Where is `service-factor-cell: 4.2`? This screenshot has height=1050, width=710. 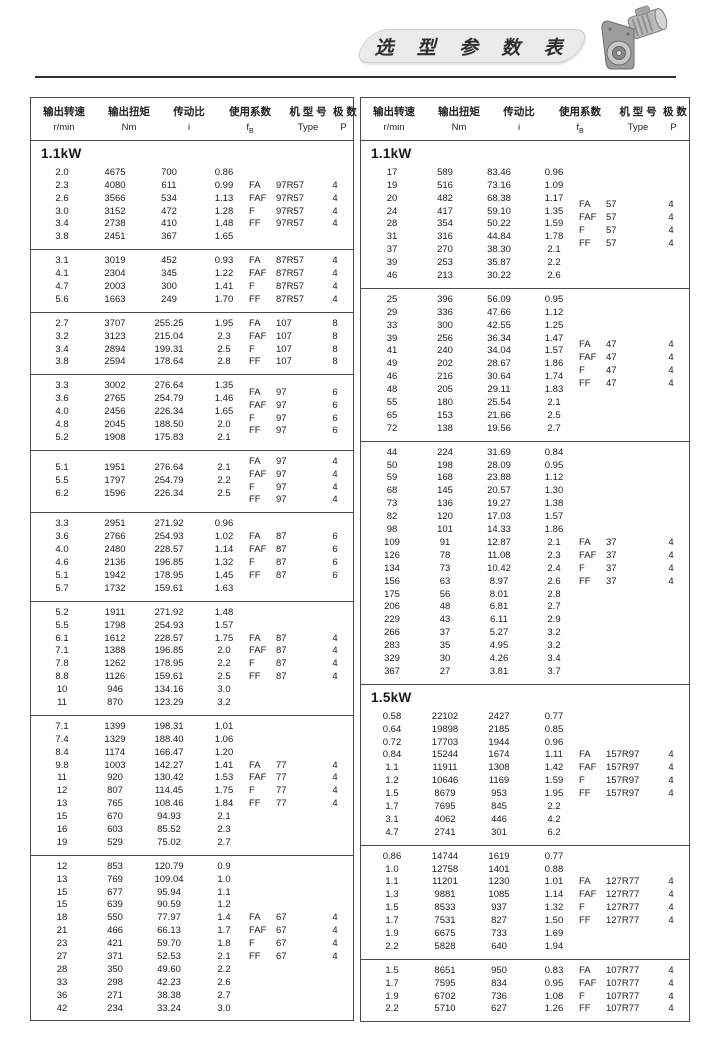 service-factor-cell: 4.2 is located at coordinates (554, 819).